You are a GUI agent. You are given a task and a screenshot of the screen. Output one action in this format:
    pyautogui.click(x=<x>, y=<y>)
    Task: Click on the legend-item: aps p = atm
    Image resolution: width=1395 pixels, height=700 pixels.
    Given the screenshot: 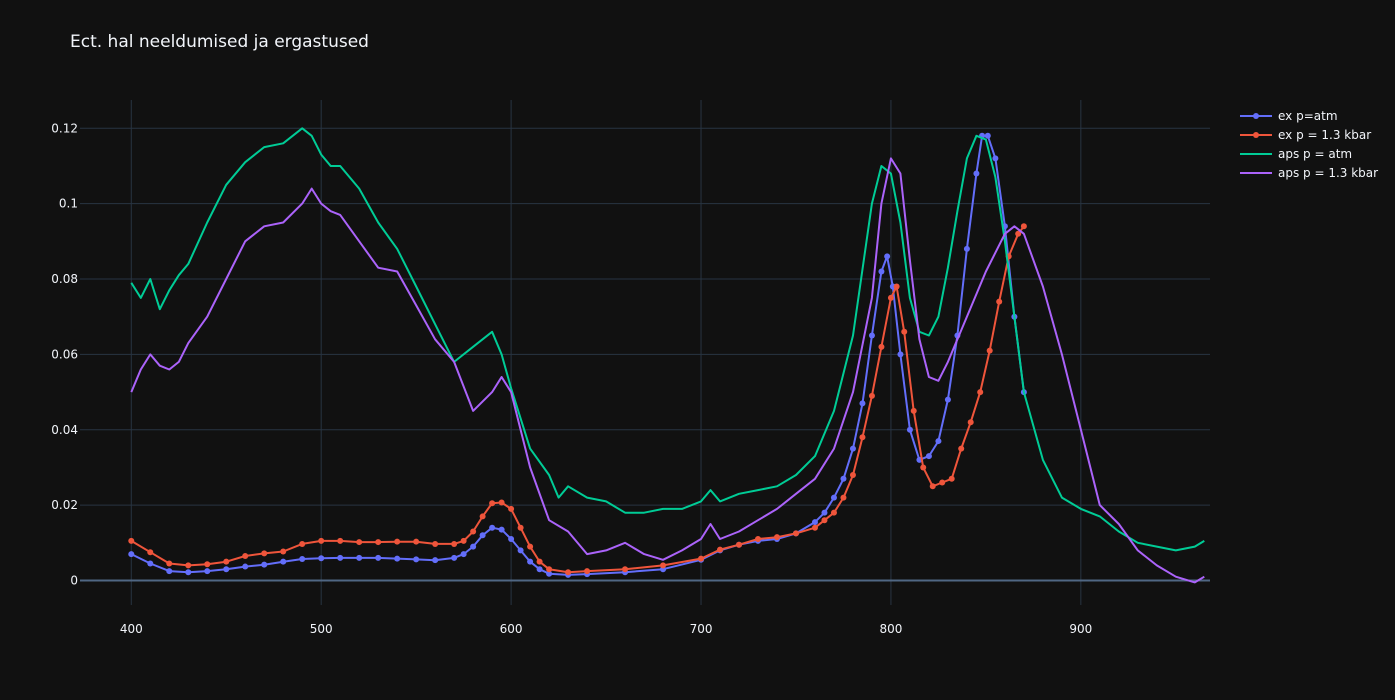 What is the action you would take?
    pyautogui.click(x=1308, y=153)
    